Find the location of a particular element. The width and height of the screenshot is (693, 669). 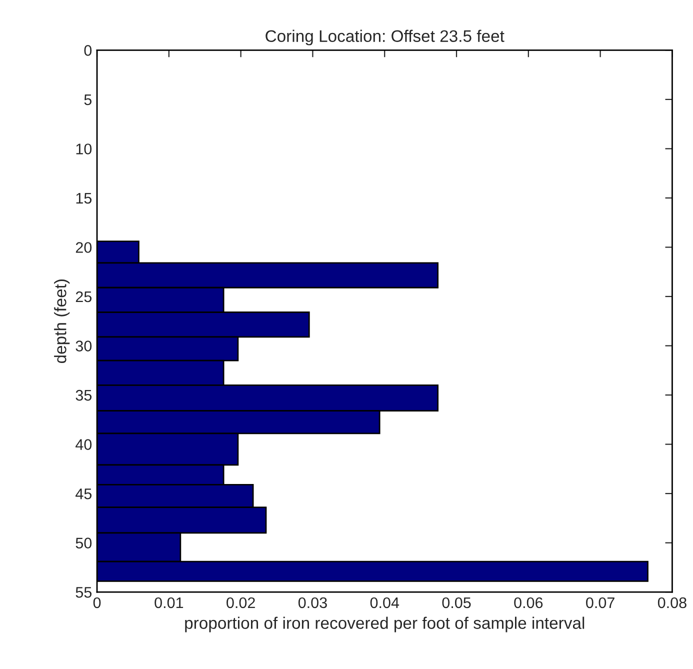

x-tick-label: 0.08 is located at coordinates (672, 602).